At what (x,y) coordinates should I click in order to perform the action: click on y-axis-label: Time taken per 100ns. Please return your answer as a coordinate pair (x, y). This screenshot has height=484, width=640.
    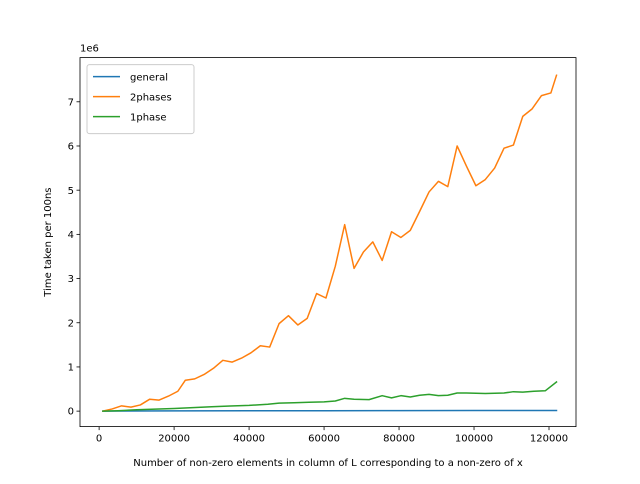
    Looking at the image, I should click on (48, 242).